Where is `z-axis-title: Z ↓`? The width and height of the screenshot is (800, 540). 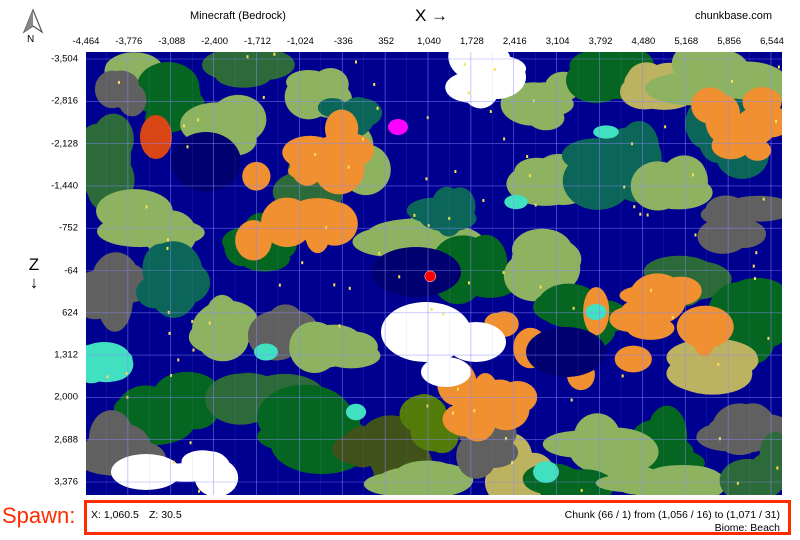
z-axis-title: Z ↓ is located at coordinates (34, 274).